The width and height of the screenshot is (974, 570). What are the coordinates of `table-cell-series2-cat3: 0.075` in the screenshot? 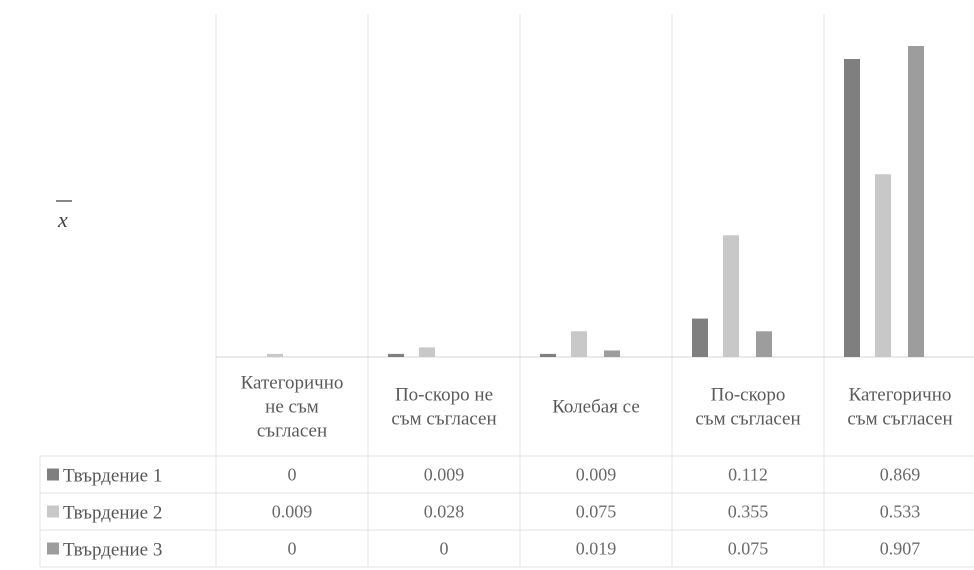 It's located at (596, 512).